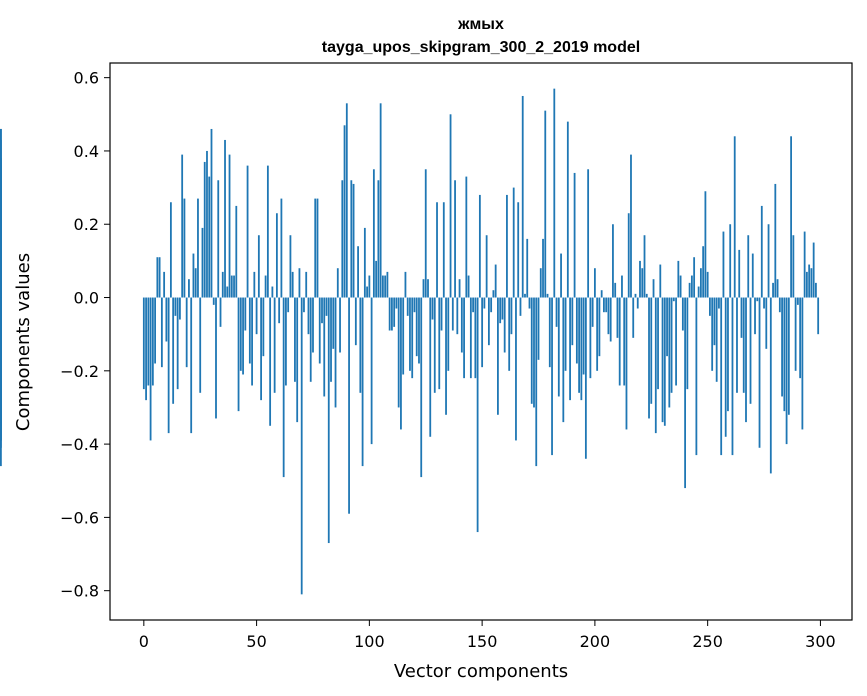 This screenshot has width=867, height=696. Describe the element at coordinates (595, 641) in the screenshot. I see `x-tick-label: 200` at that location.